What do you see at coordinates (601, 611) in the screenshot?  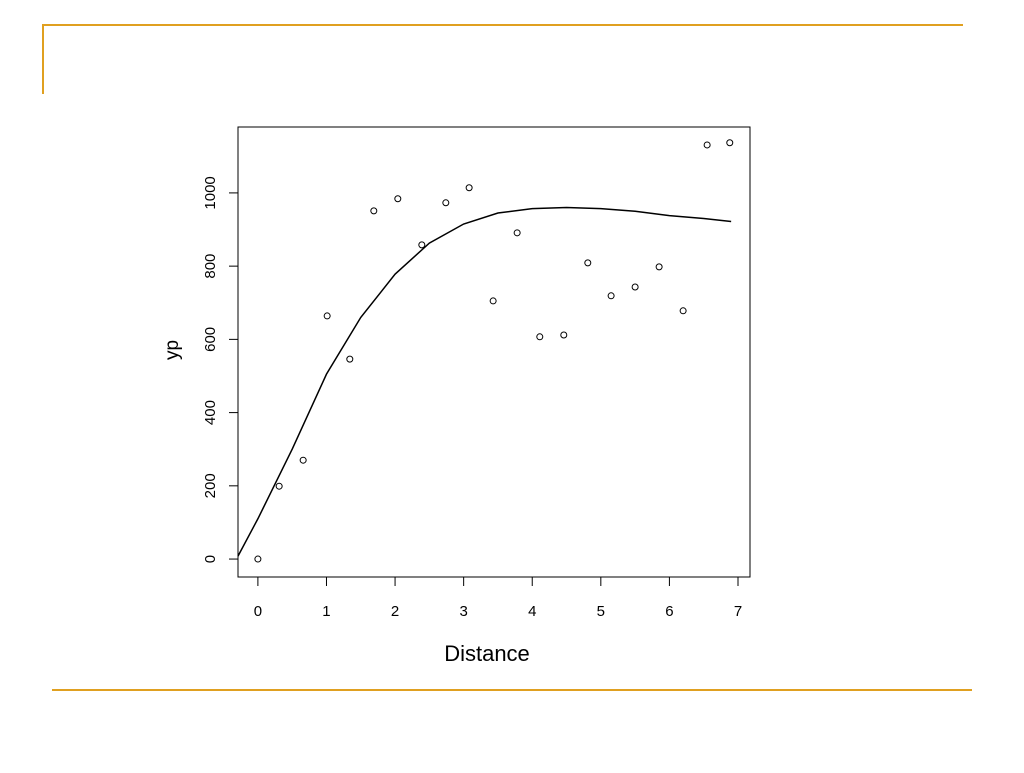 I see `x-tick-label: 5` at bounding box center [601, 611].